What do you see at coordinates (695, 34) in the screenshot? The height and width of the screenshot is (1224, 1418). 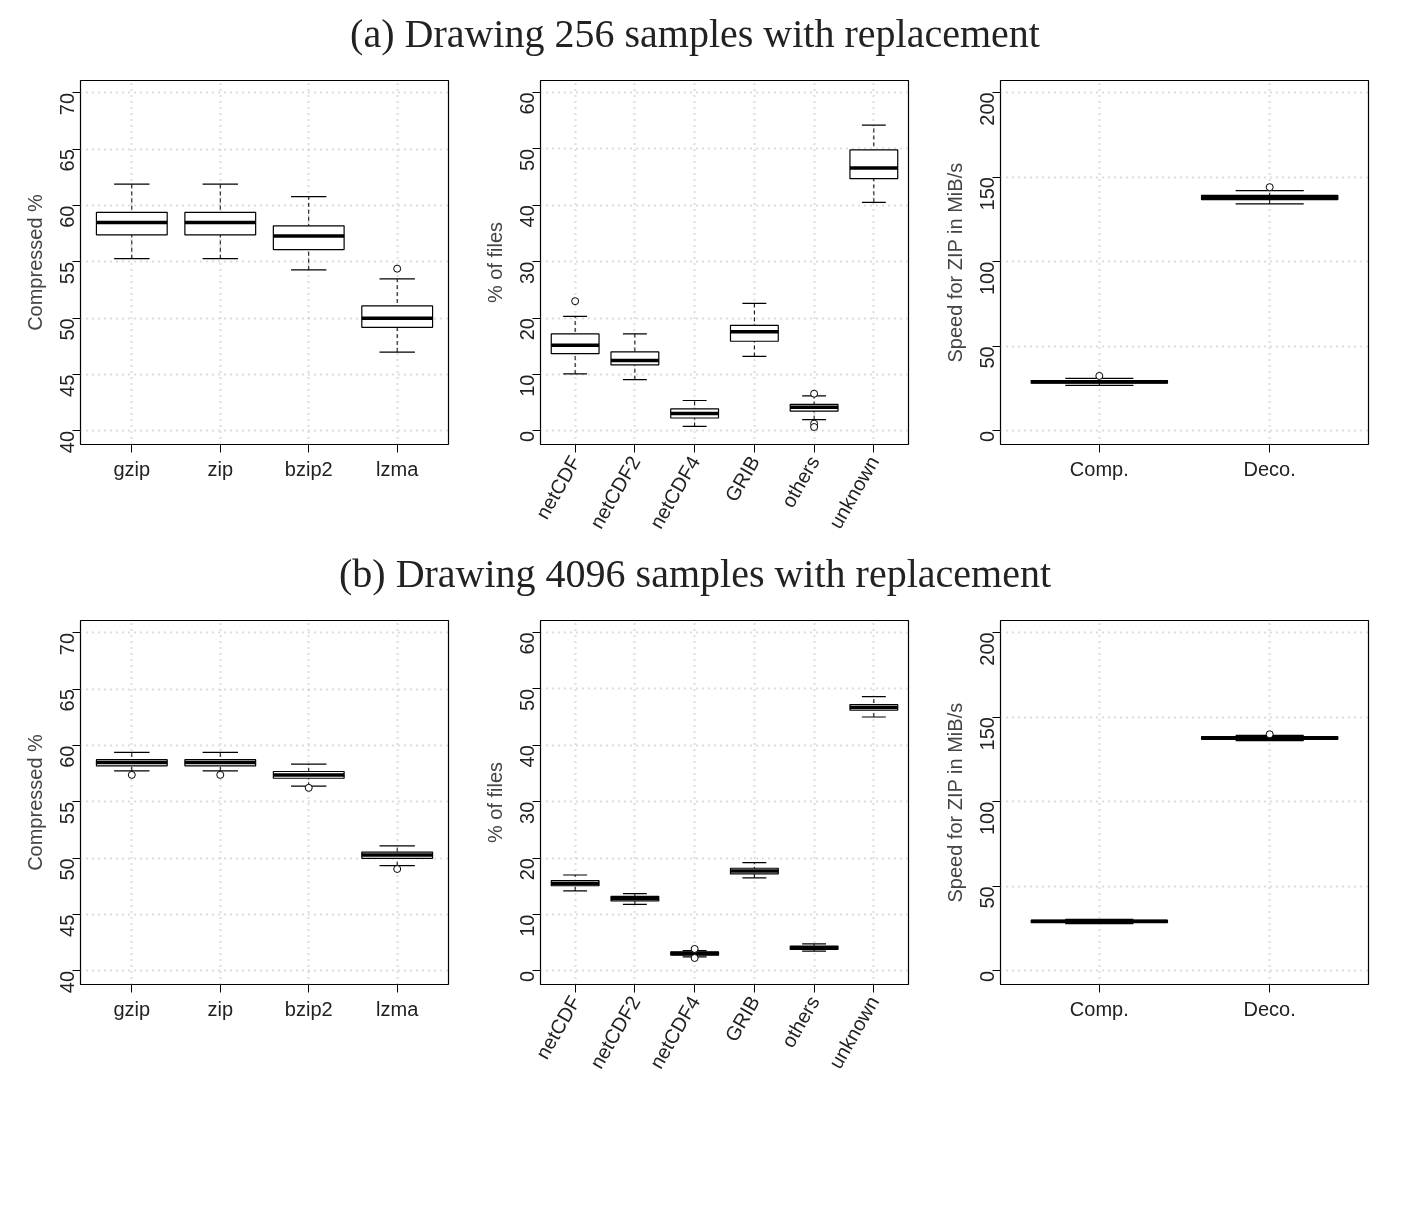 I see `text: (a) Drawing 256 samples with replacement` at bounding box center [695, 34].